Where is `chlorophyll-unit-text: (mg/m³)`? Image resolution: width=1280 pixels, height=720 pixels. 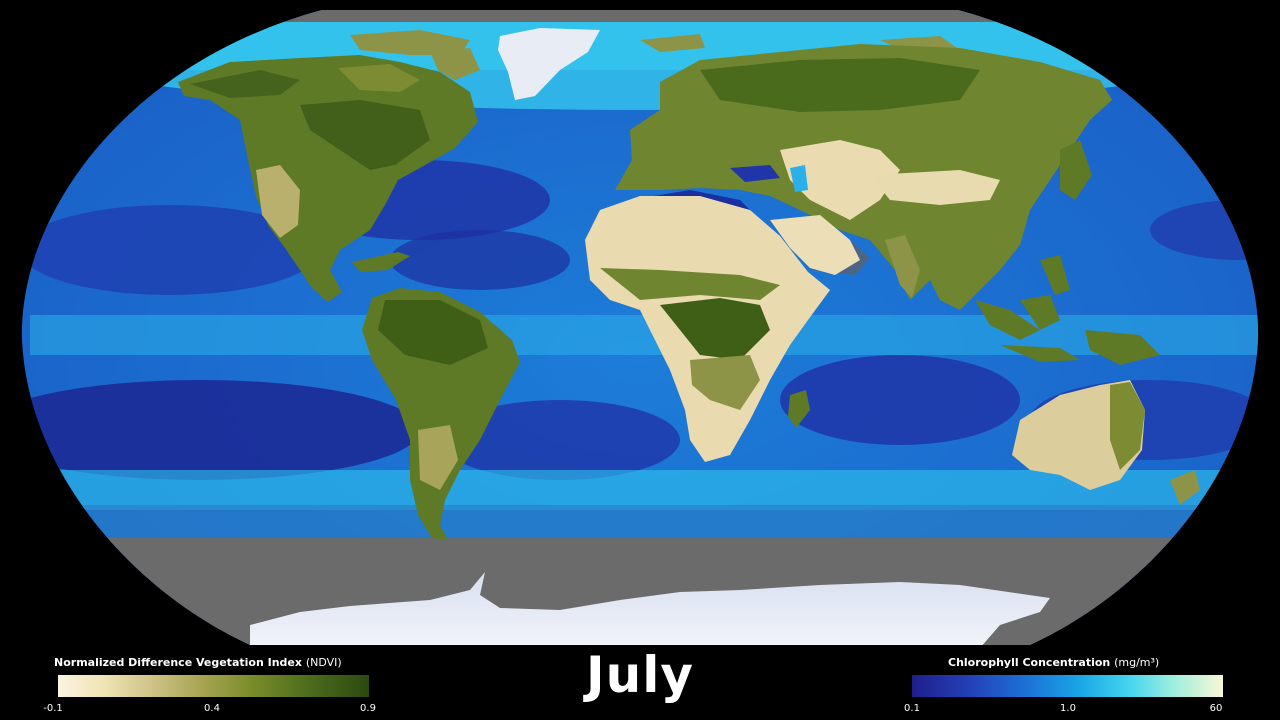 chlorophyll-unit-text: (mg/m³) is located at coordinates (1137, 662).